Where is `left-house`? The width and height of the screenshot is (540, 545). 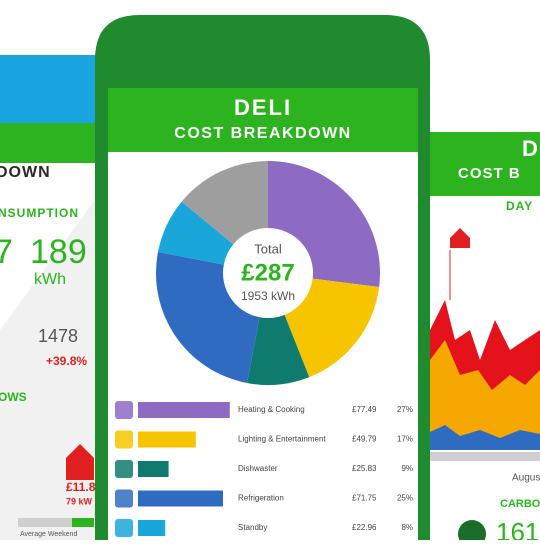 left-house is located at coordinates (80, 462).